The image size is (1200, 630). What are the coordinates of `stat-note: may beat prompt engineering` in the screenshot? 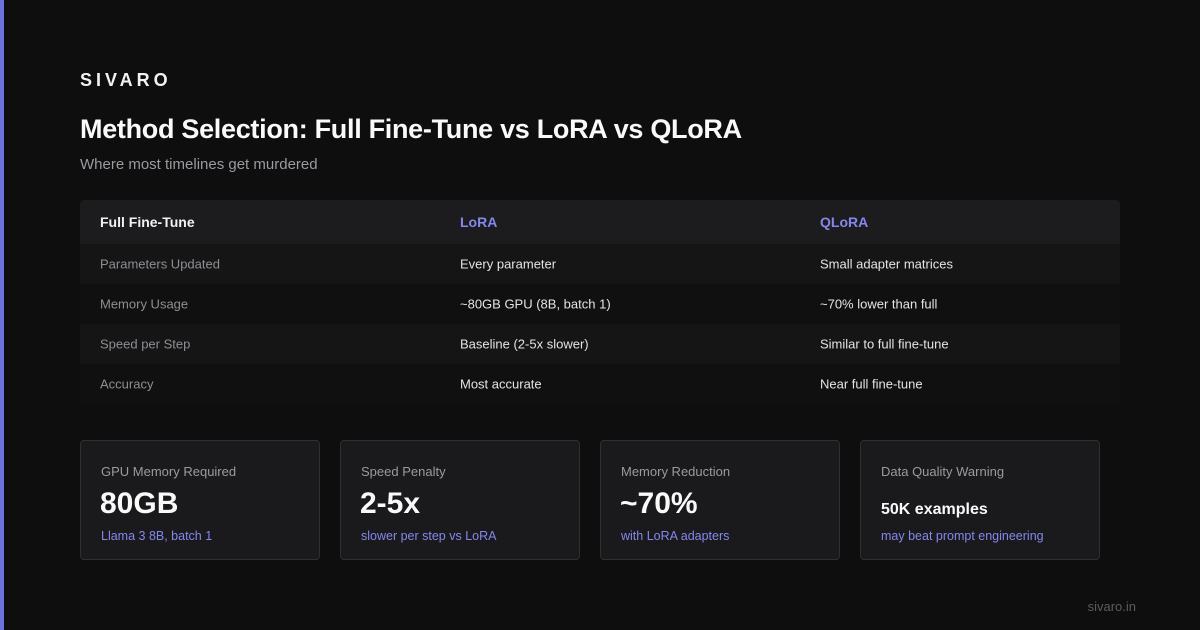 It's located at (962, 536).